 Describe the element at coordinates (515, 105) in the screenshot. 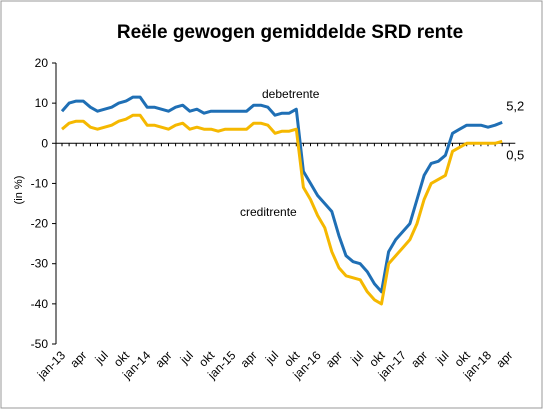

I see `value-label: 5,2` at that location.